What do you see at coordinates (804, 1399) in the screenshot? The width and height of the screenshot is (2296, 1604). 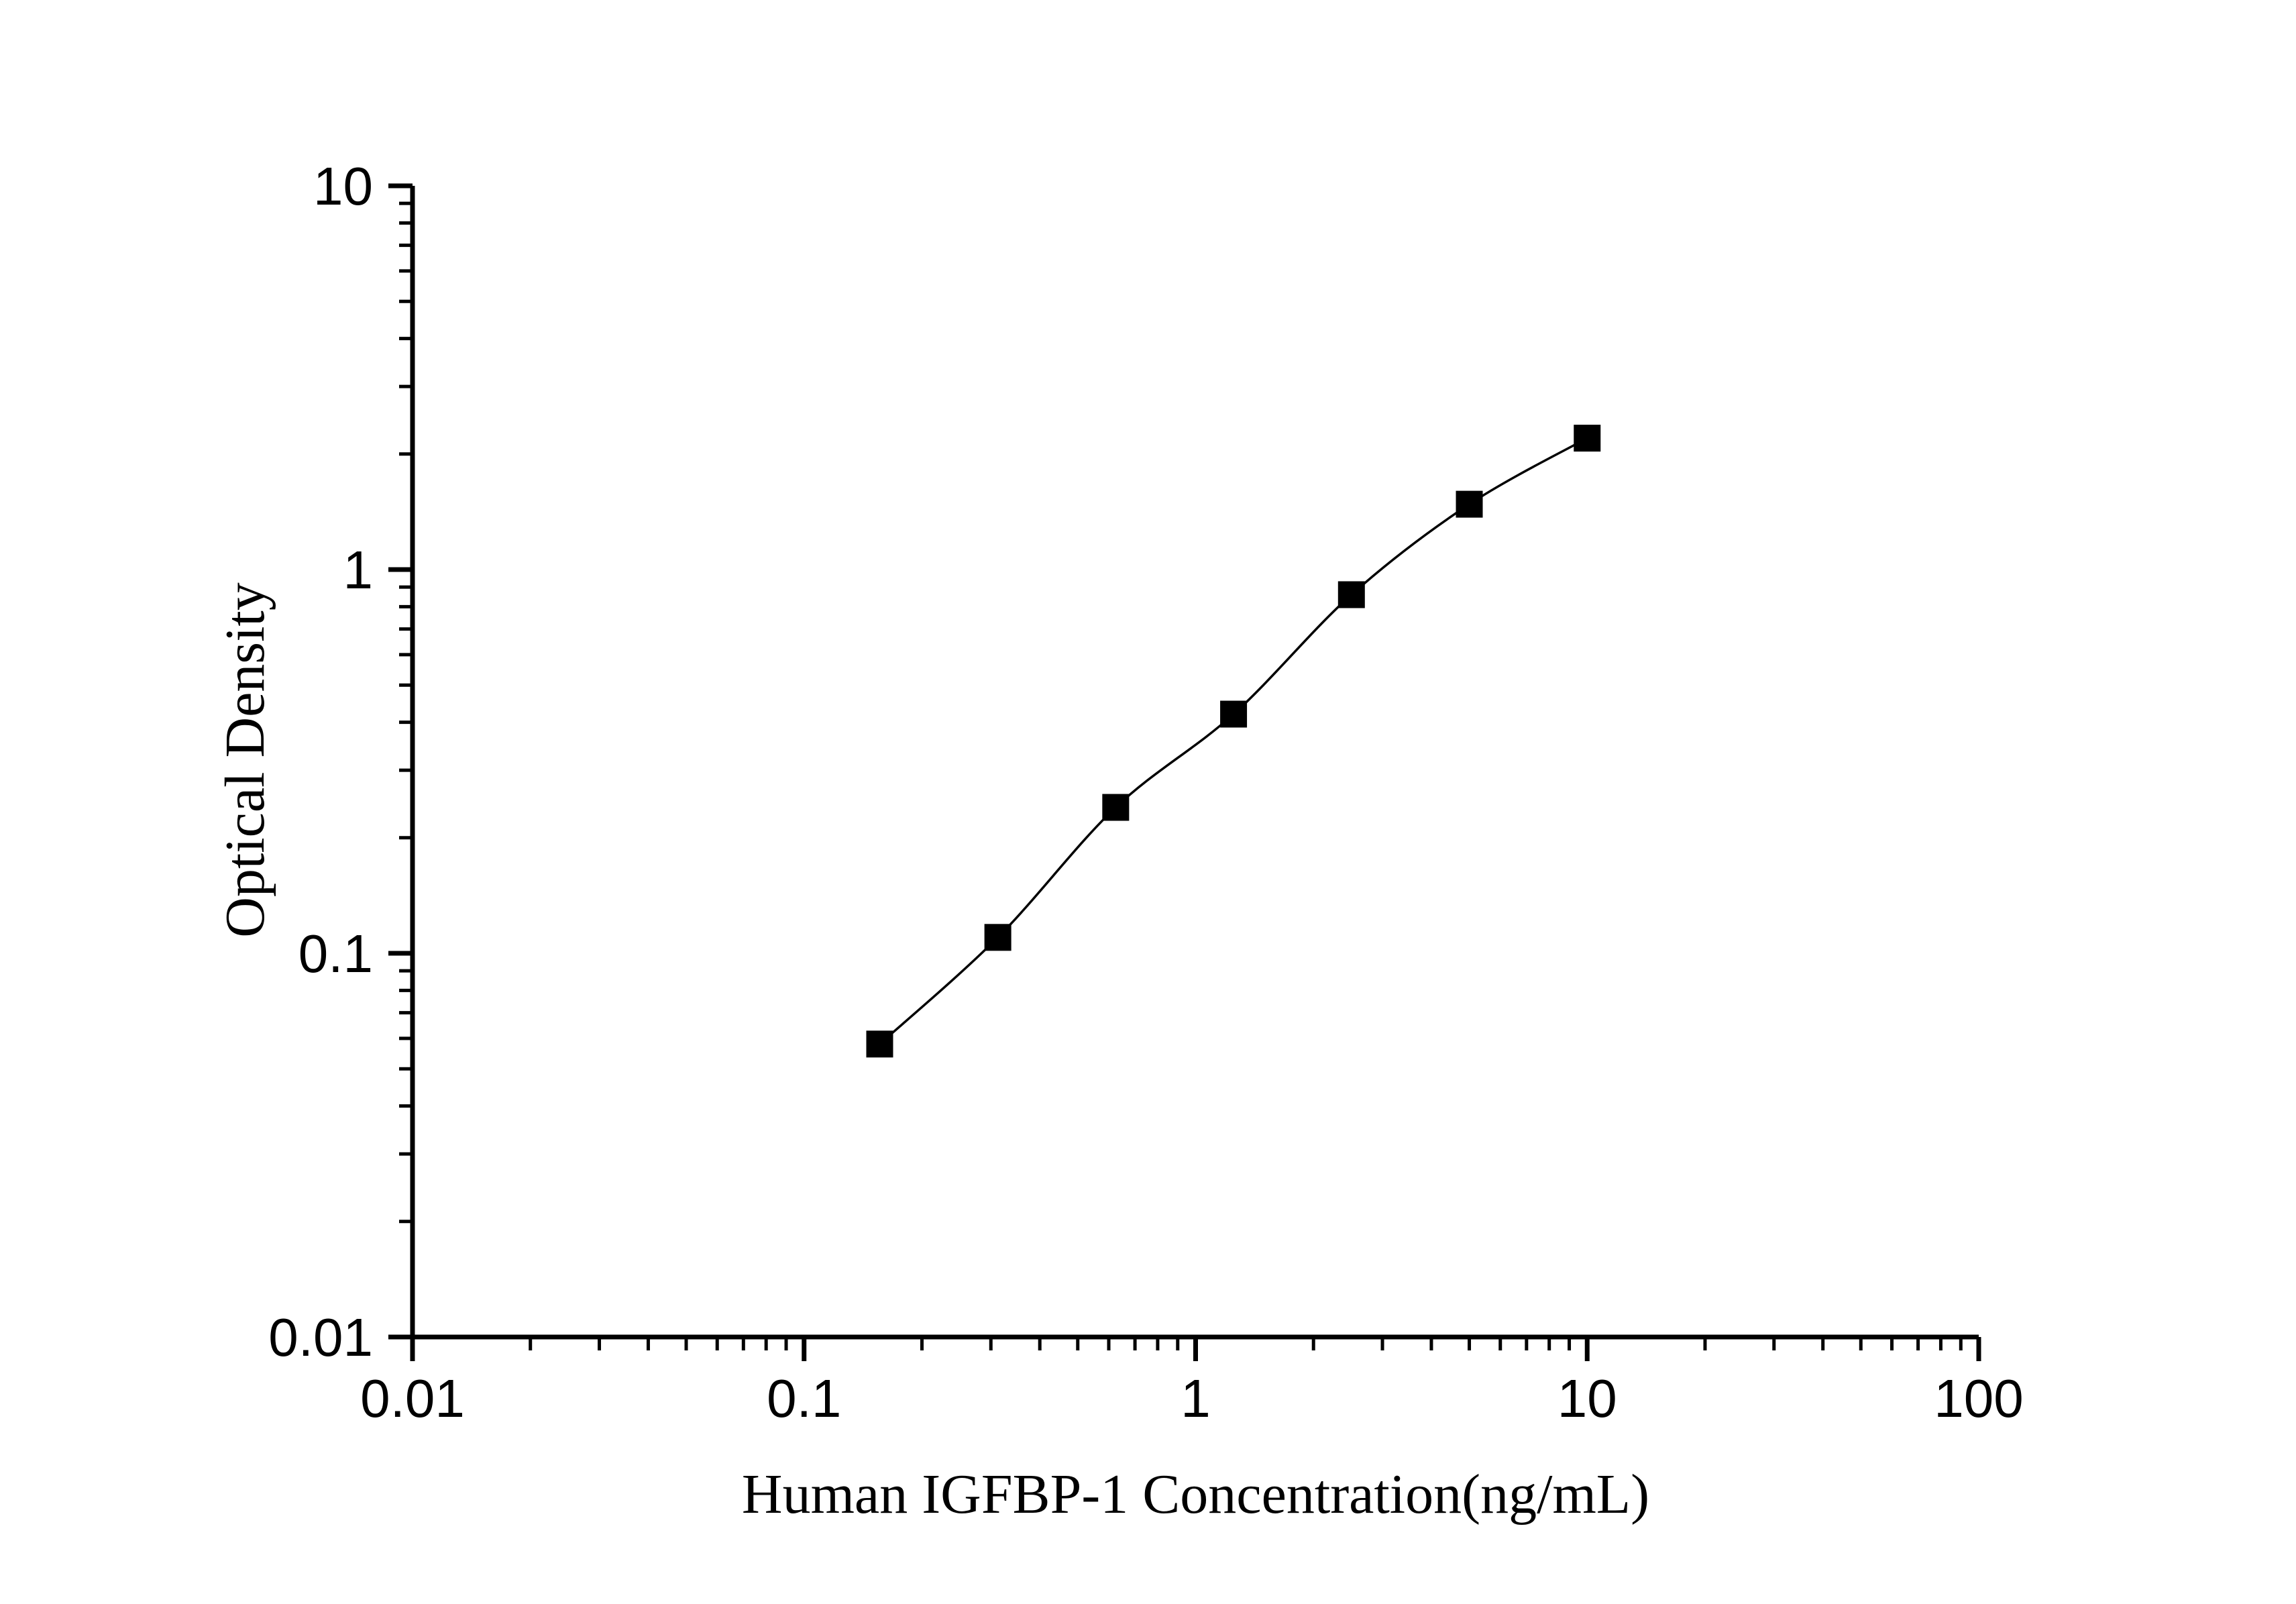 I see `x-axis-tick-label: 0.1` at bounding box center [804, 1399].